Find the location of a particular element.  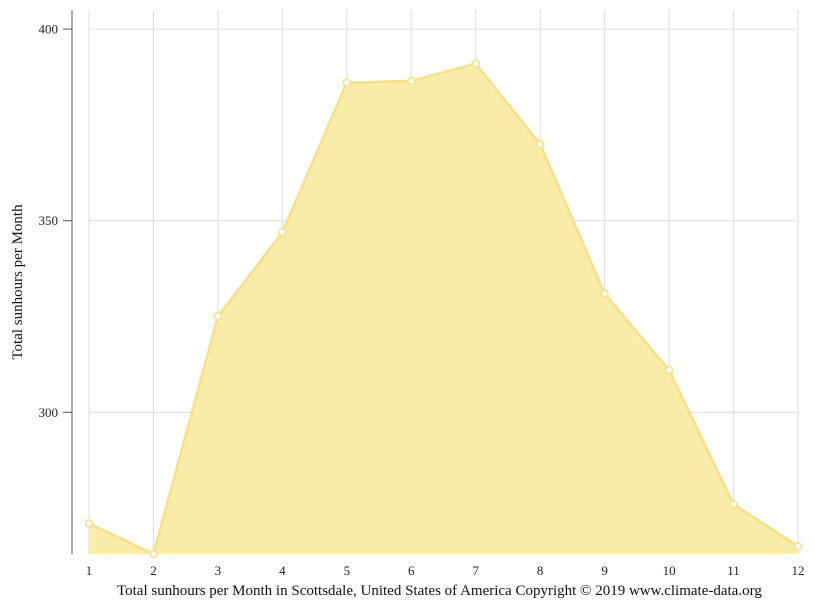

x-tick-label: 6 is located at coordinates (411, 570).